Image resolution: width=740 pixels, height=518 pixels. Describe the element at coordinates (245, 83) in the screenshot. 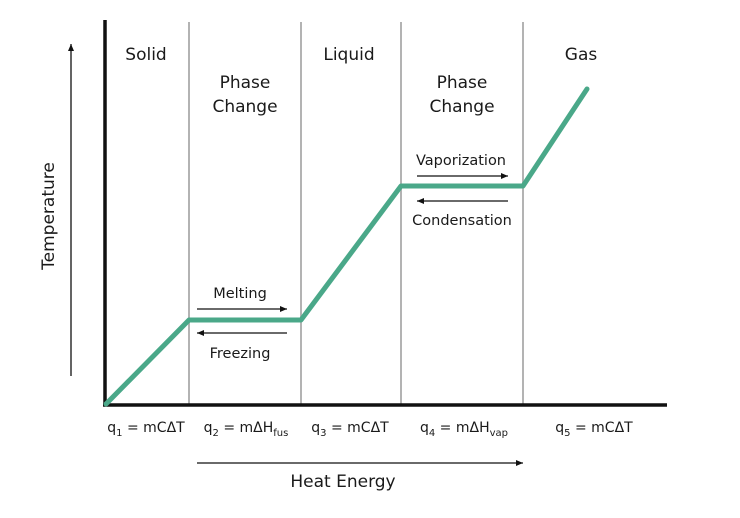

I see `region-label-phase-change-1: Phase` at that location.